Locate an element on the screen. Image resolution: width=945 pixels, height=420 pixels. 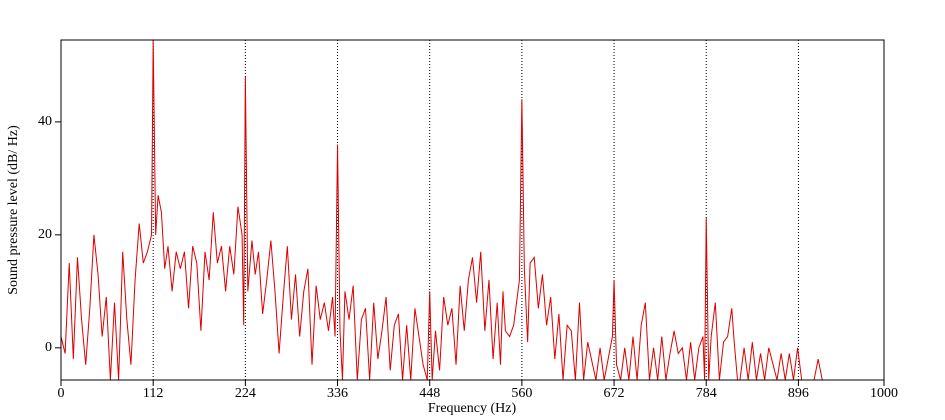
x-tick-label: 1000 is located at coordinates (884, 393).